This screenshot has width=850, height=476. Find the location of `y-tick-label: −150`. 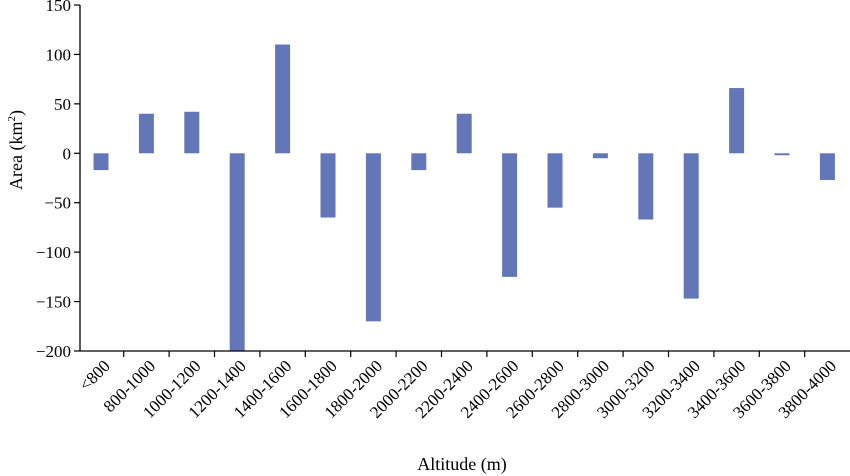

y-tick-label: −150 is located at coordinates (53, 302).